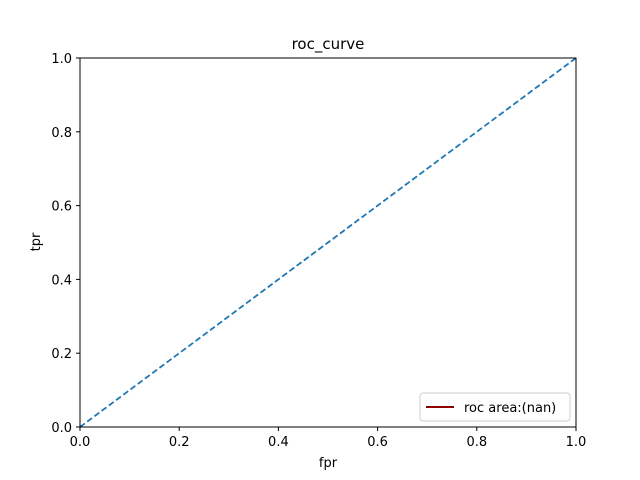 The height and width of the screenshot is (480, 640). Describe the element at coordinates (576, 442) in the screenshot. I see `x-tick-label: 1.0` at that location.